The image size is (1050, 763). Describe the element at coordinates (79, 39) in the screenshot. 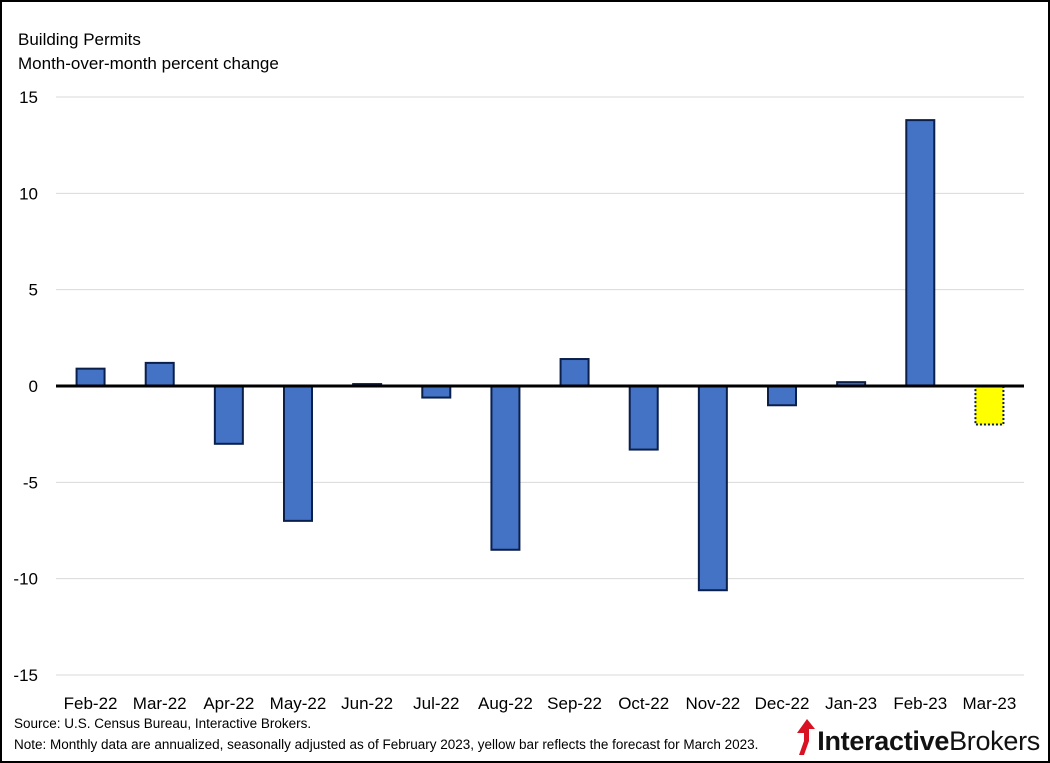

I see `chart-title: Building Permits` at that location.